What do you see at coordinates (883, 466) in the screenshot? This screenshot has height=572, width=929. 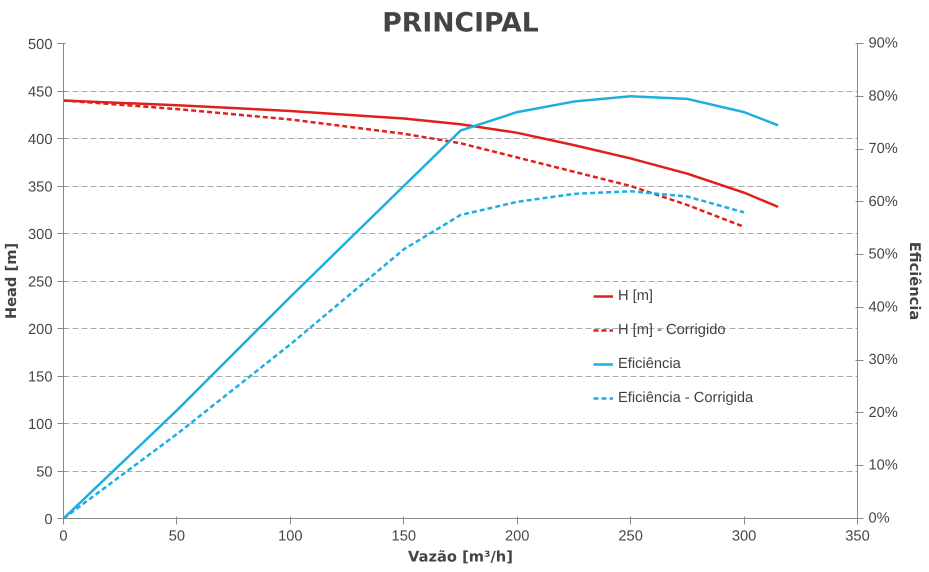 I see `y2-tick-label: 10%` at bounding box center [883, 466].